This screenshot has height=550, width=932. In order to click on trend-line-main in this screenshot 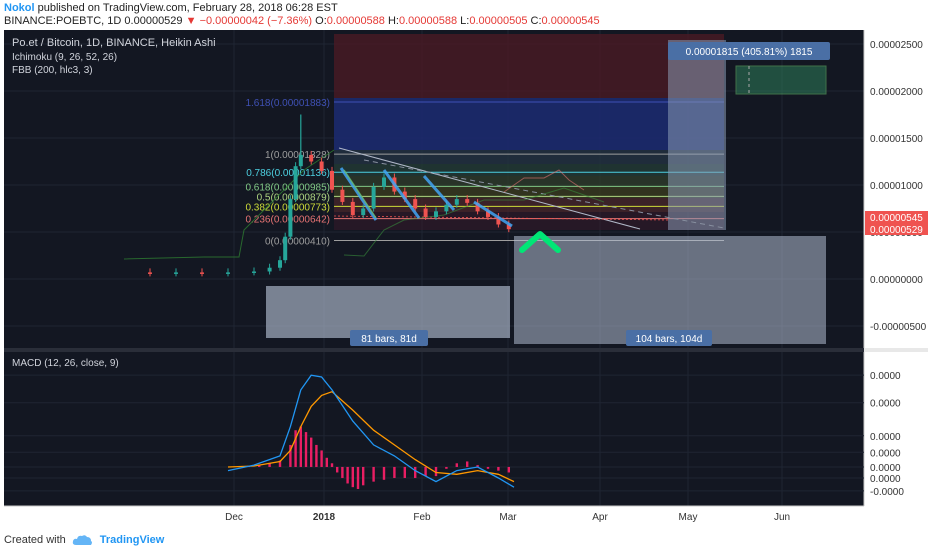, I will do `click(489, 188)`.